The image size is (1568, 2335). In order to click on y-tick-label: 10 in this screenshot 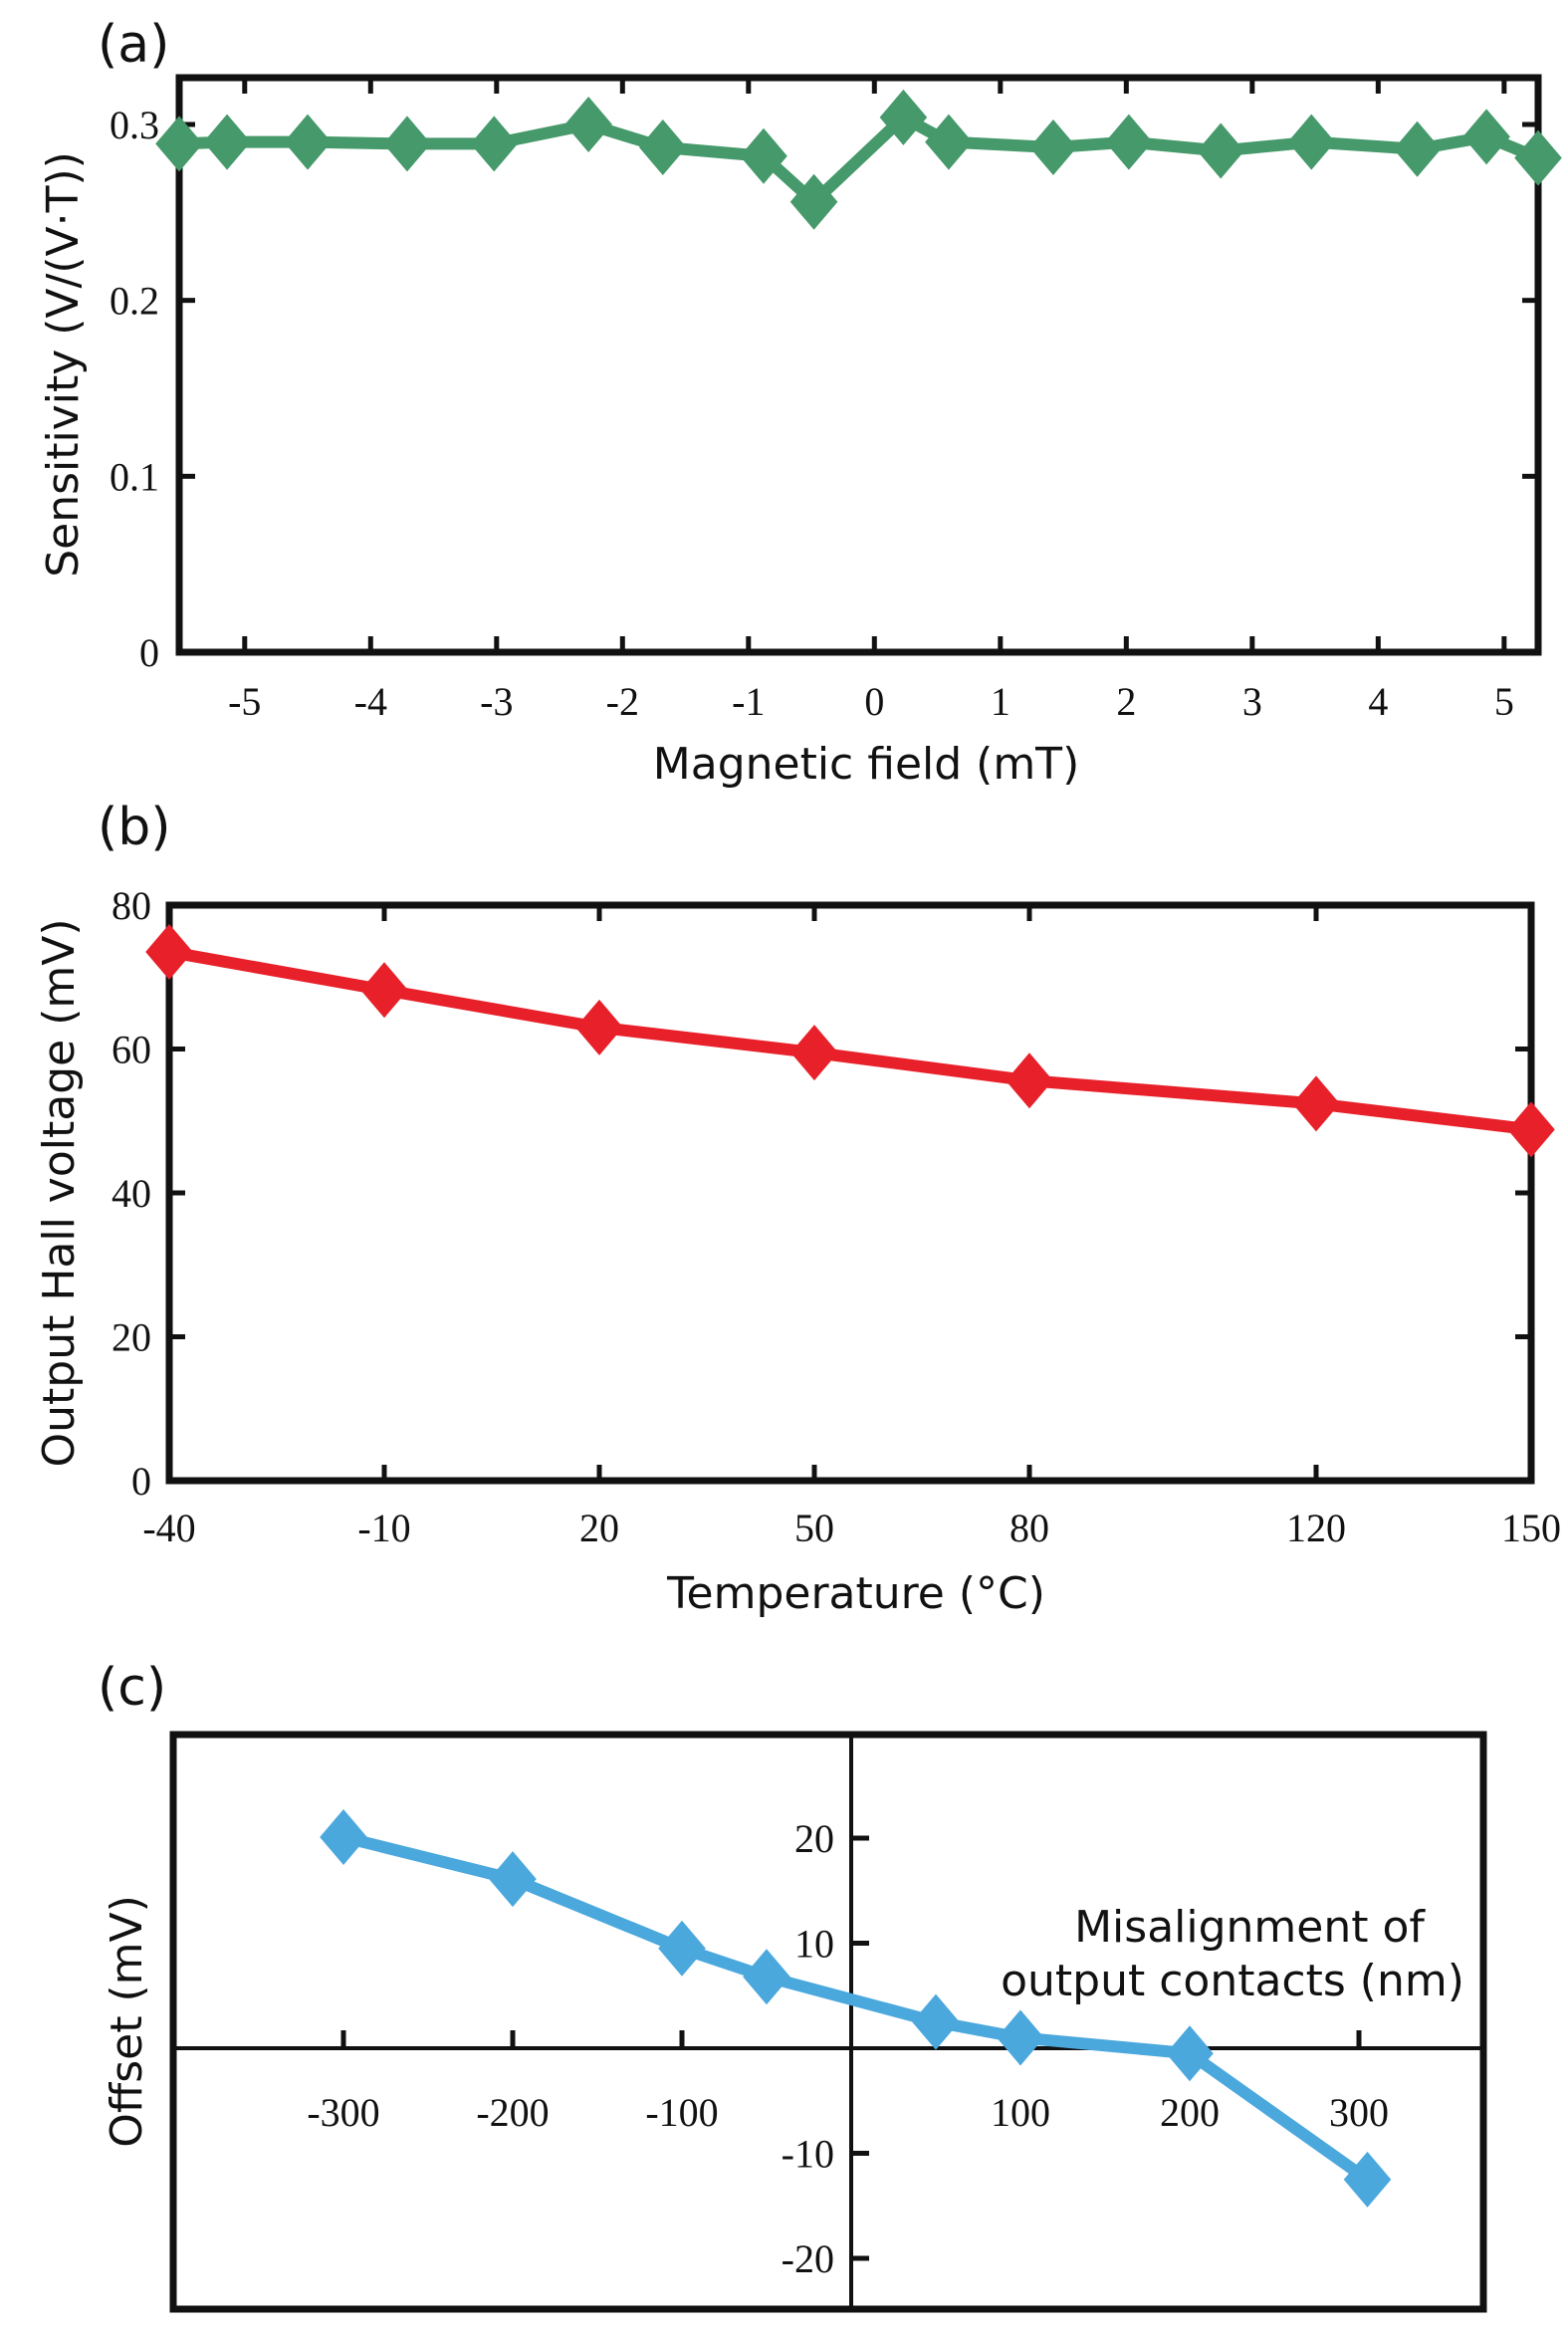, I will do `click(814, 1945)`.